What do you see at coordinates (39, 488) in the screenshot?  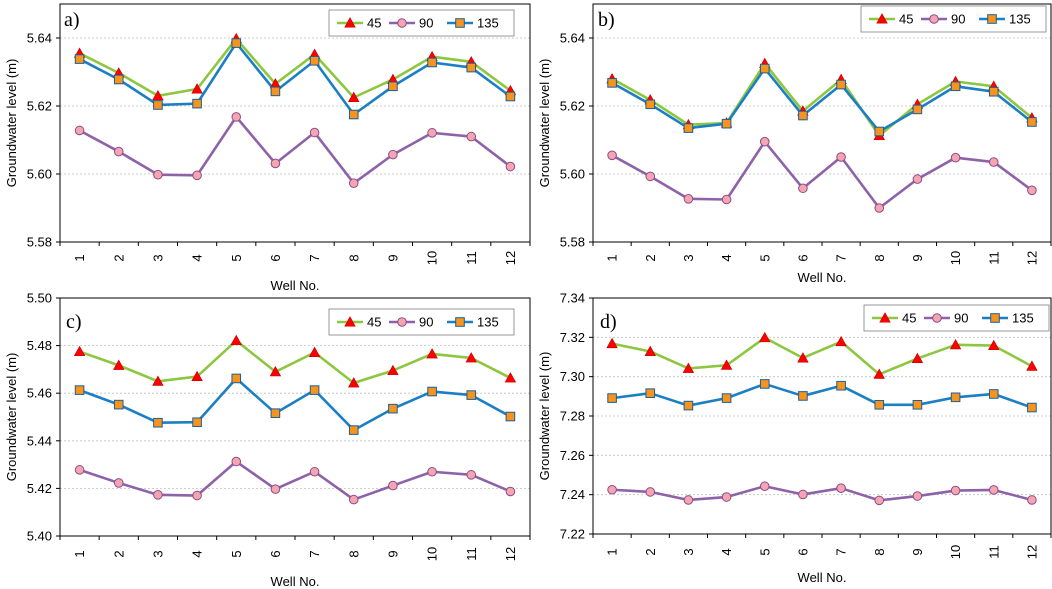 I see `y-tick-label: 5.42` at bounding box center [39, 488].